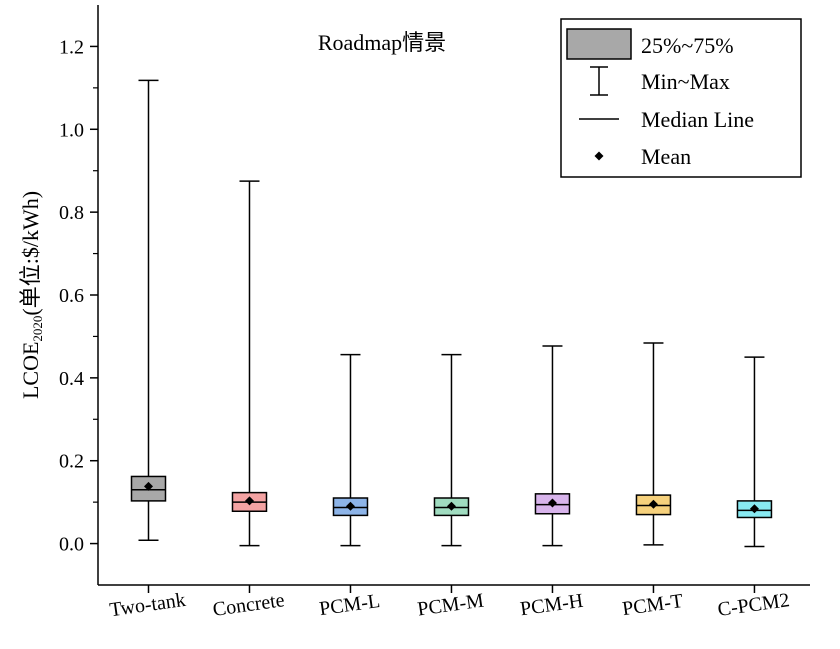 Image resolution: width=840 pixels, height=649 pixels. Describe the element at coordinates (685, 81) in the screenshot. I see `legend-label: Min~Max` at that location.